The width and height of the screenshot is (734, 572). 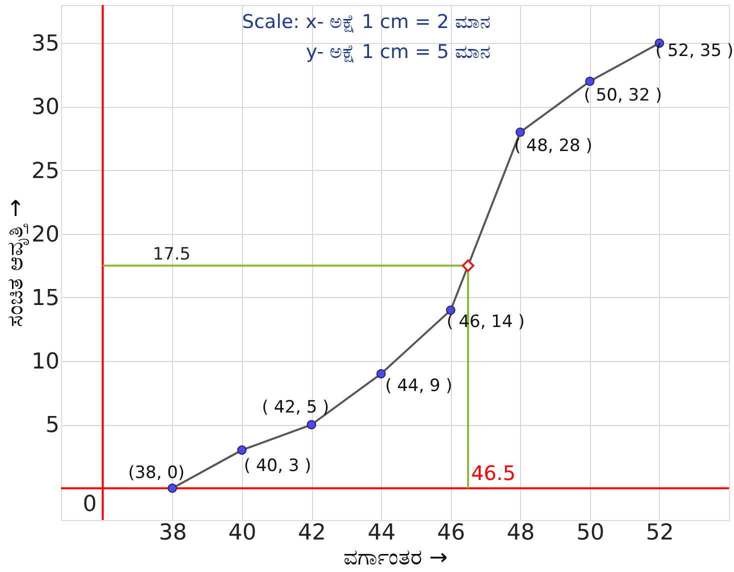 What do you see at coordinates (53, 425) in the screenshot?
I see `y-tick-label: 5` at bounding box center [53, 425].